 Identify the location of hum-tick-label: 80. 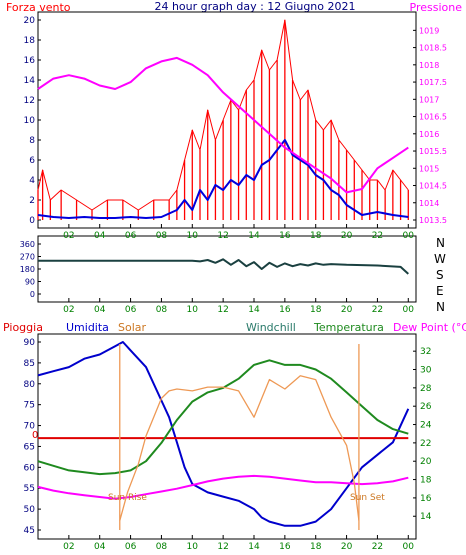
(30, 385).